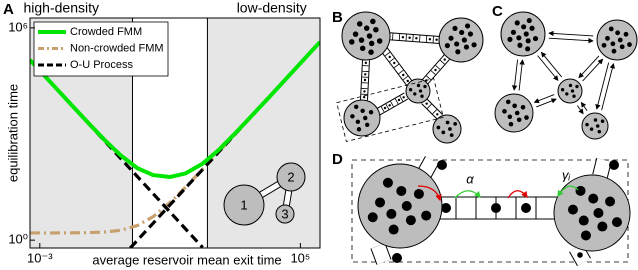  I want to click on hop-arrow, so click(517, 194).